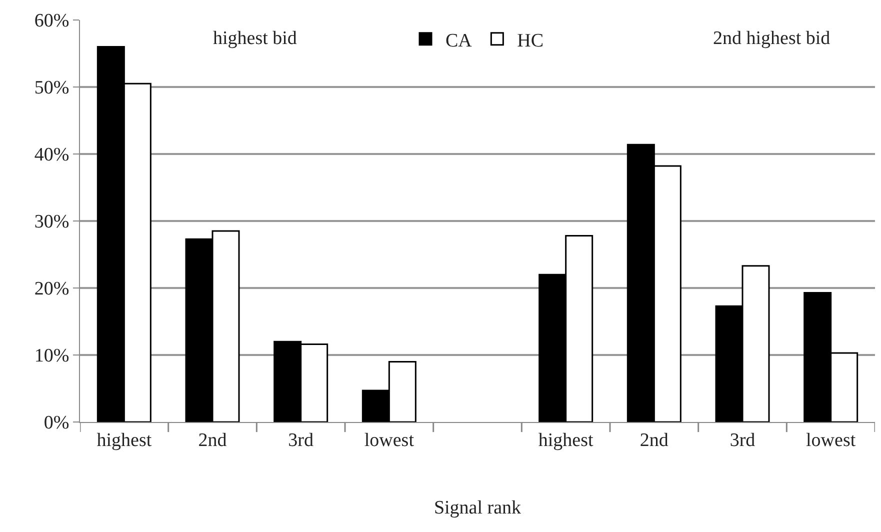  I want to click on y-tick-label: 40%, so click(52, 155).